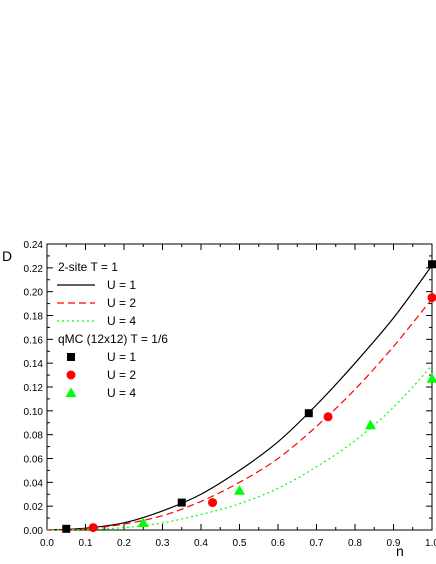  Describe the element at coordinates (317, 543) in the screenshot. I see `x-tick-label: 0.7` at that location.